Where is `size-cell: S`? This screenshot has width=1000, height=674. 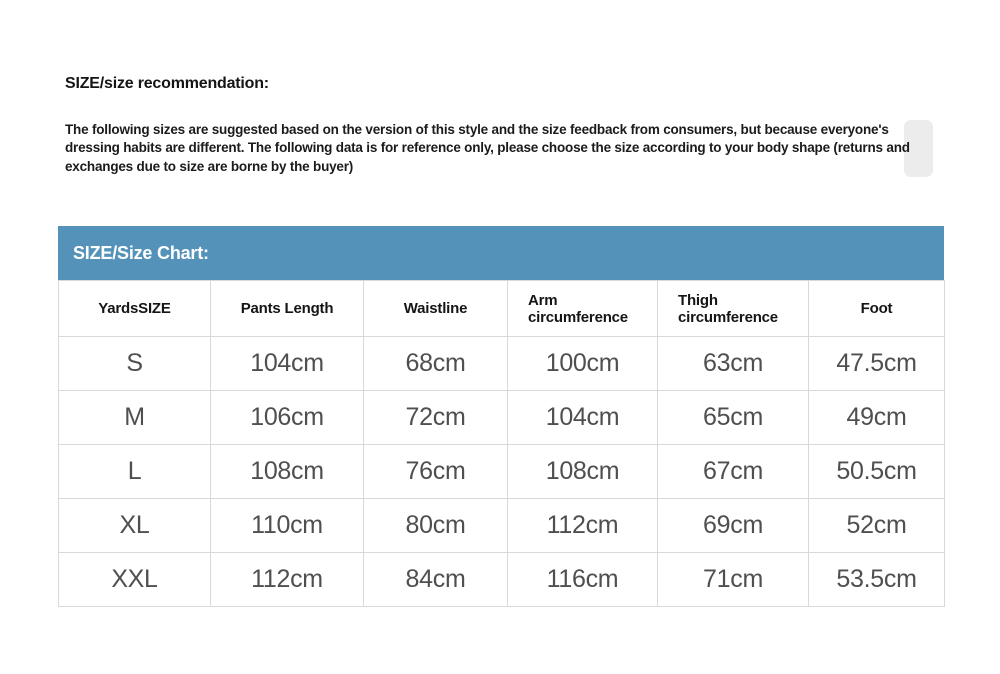 size-cell: S is located at coordinates (134, 363).